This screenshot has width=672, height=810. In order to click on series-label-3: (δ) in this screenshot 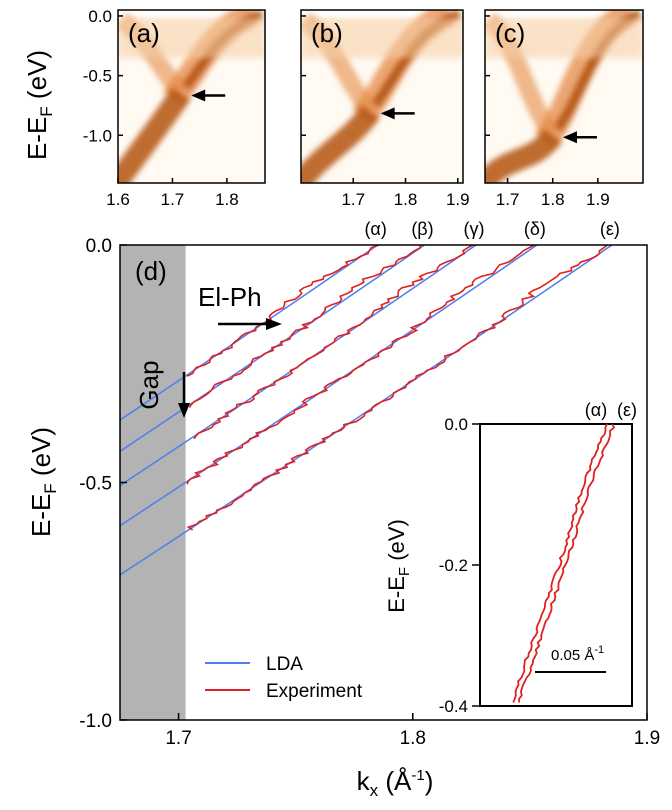, I will do `click(535, 229)`.